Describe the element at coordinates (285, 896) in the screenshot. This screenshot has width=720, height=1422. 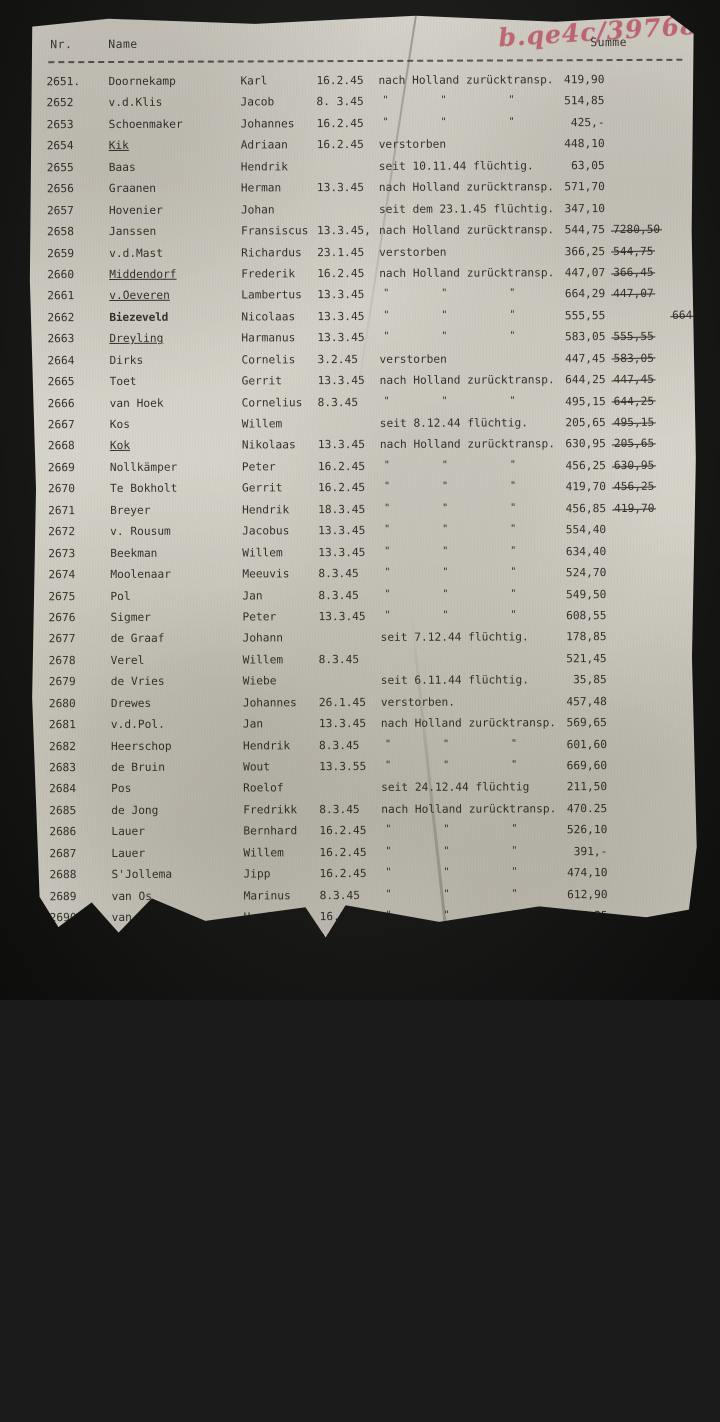
I see `cell-forename: Marinus` at that location.